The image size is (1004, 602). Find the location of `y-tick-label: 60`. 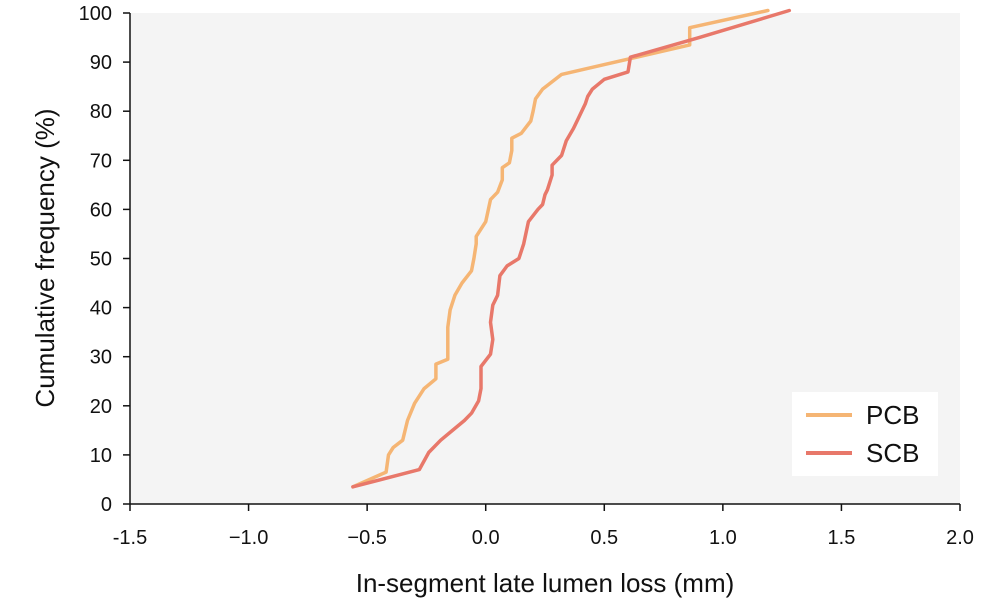

y-tick-label: 60 is located at coordinates (101, 210).